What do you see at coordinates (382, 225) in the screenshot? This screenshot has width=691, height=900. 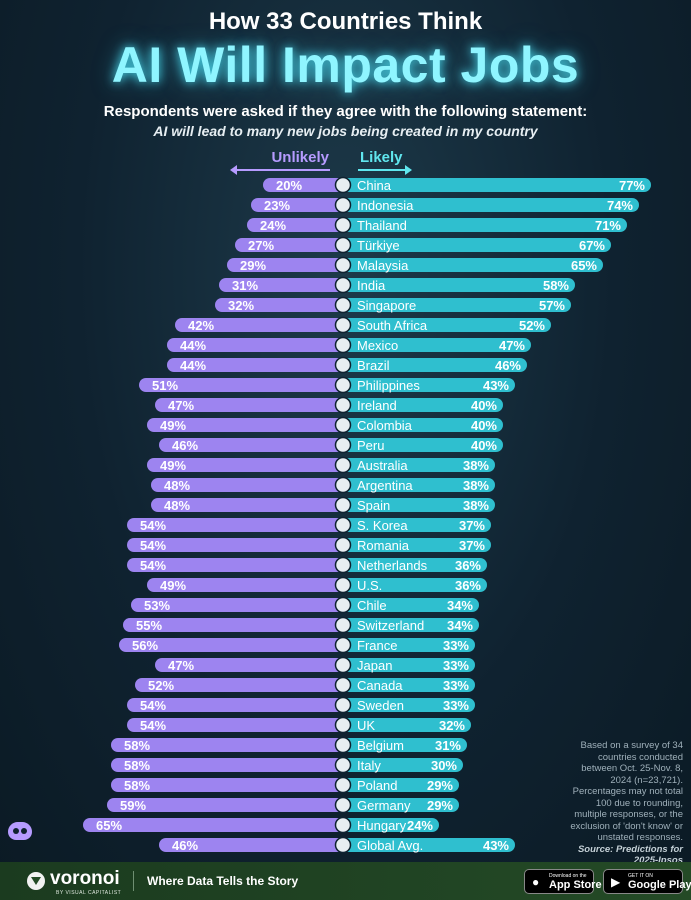 I see `country-label: Thailand` at bounding box center [382, 225].